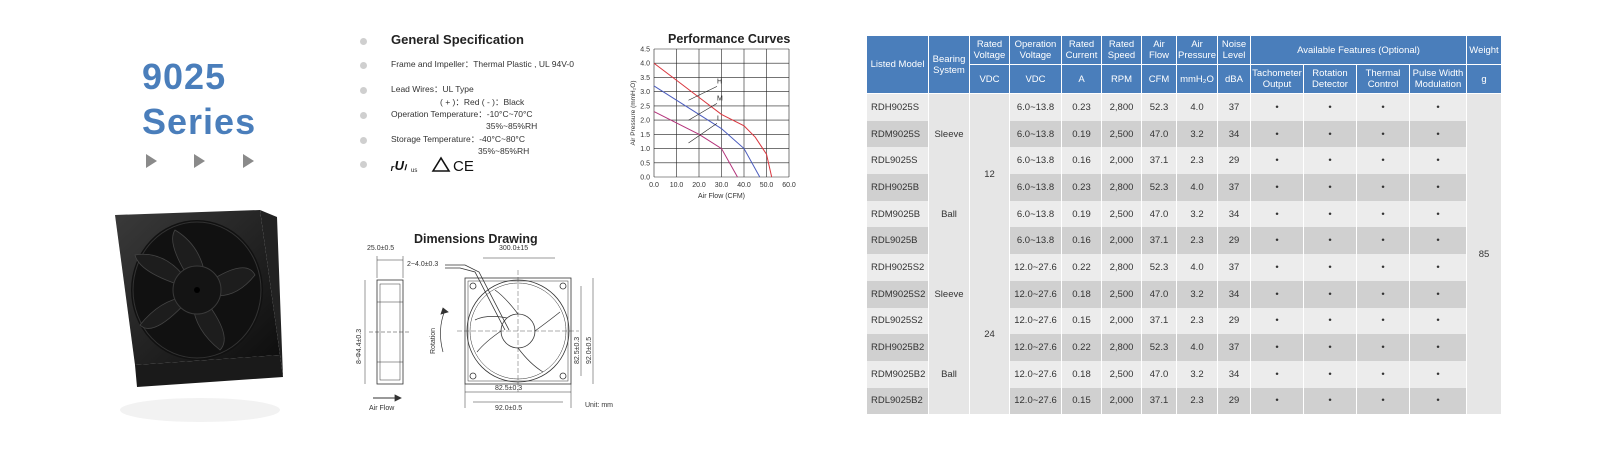 This screenshot has width=1600, height=450. What do you see at coordinates (1081, 401) in the screenshot?
I see `cell-rated-current: 0.15` at bounding box center [1081, 401].